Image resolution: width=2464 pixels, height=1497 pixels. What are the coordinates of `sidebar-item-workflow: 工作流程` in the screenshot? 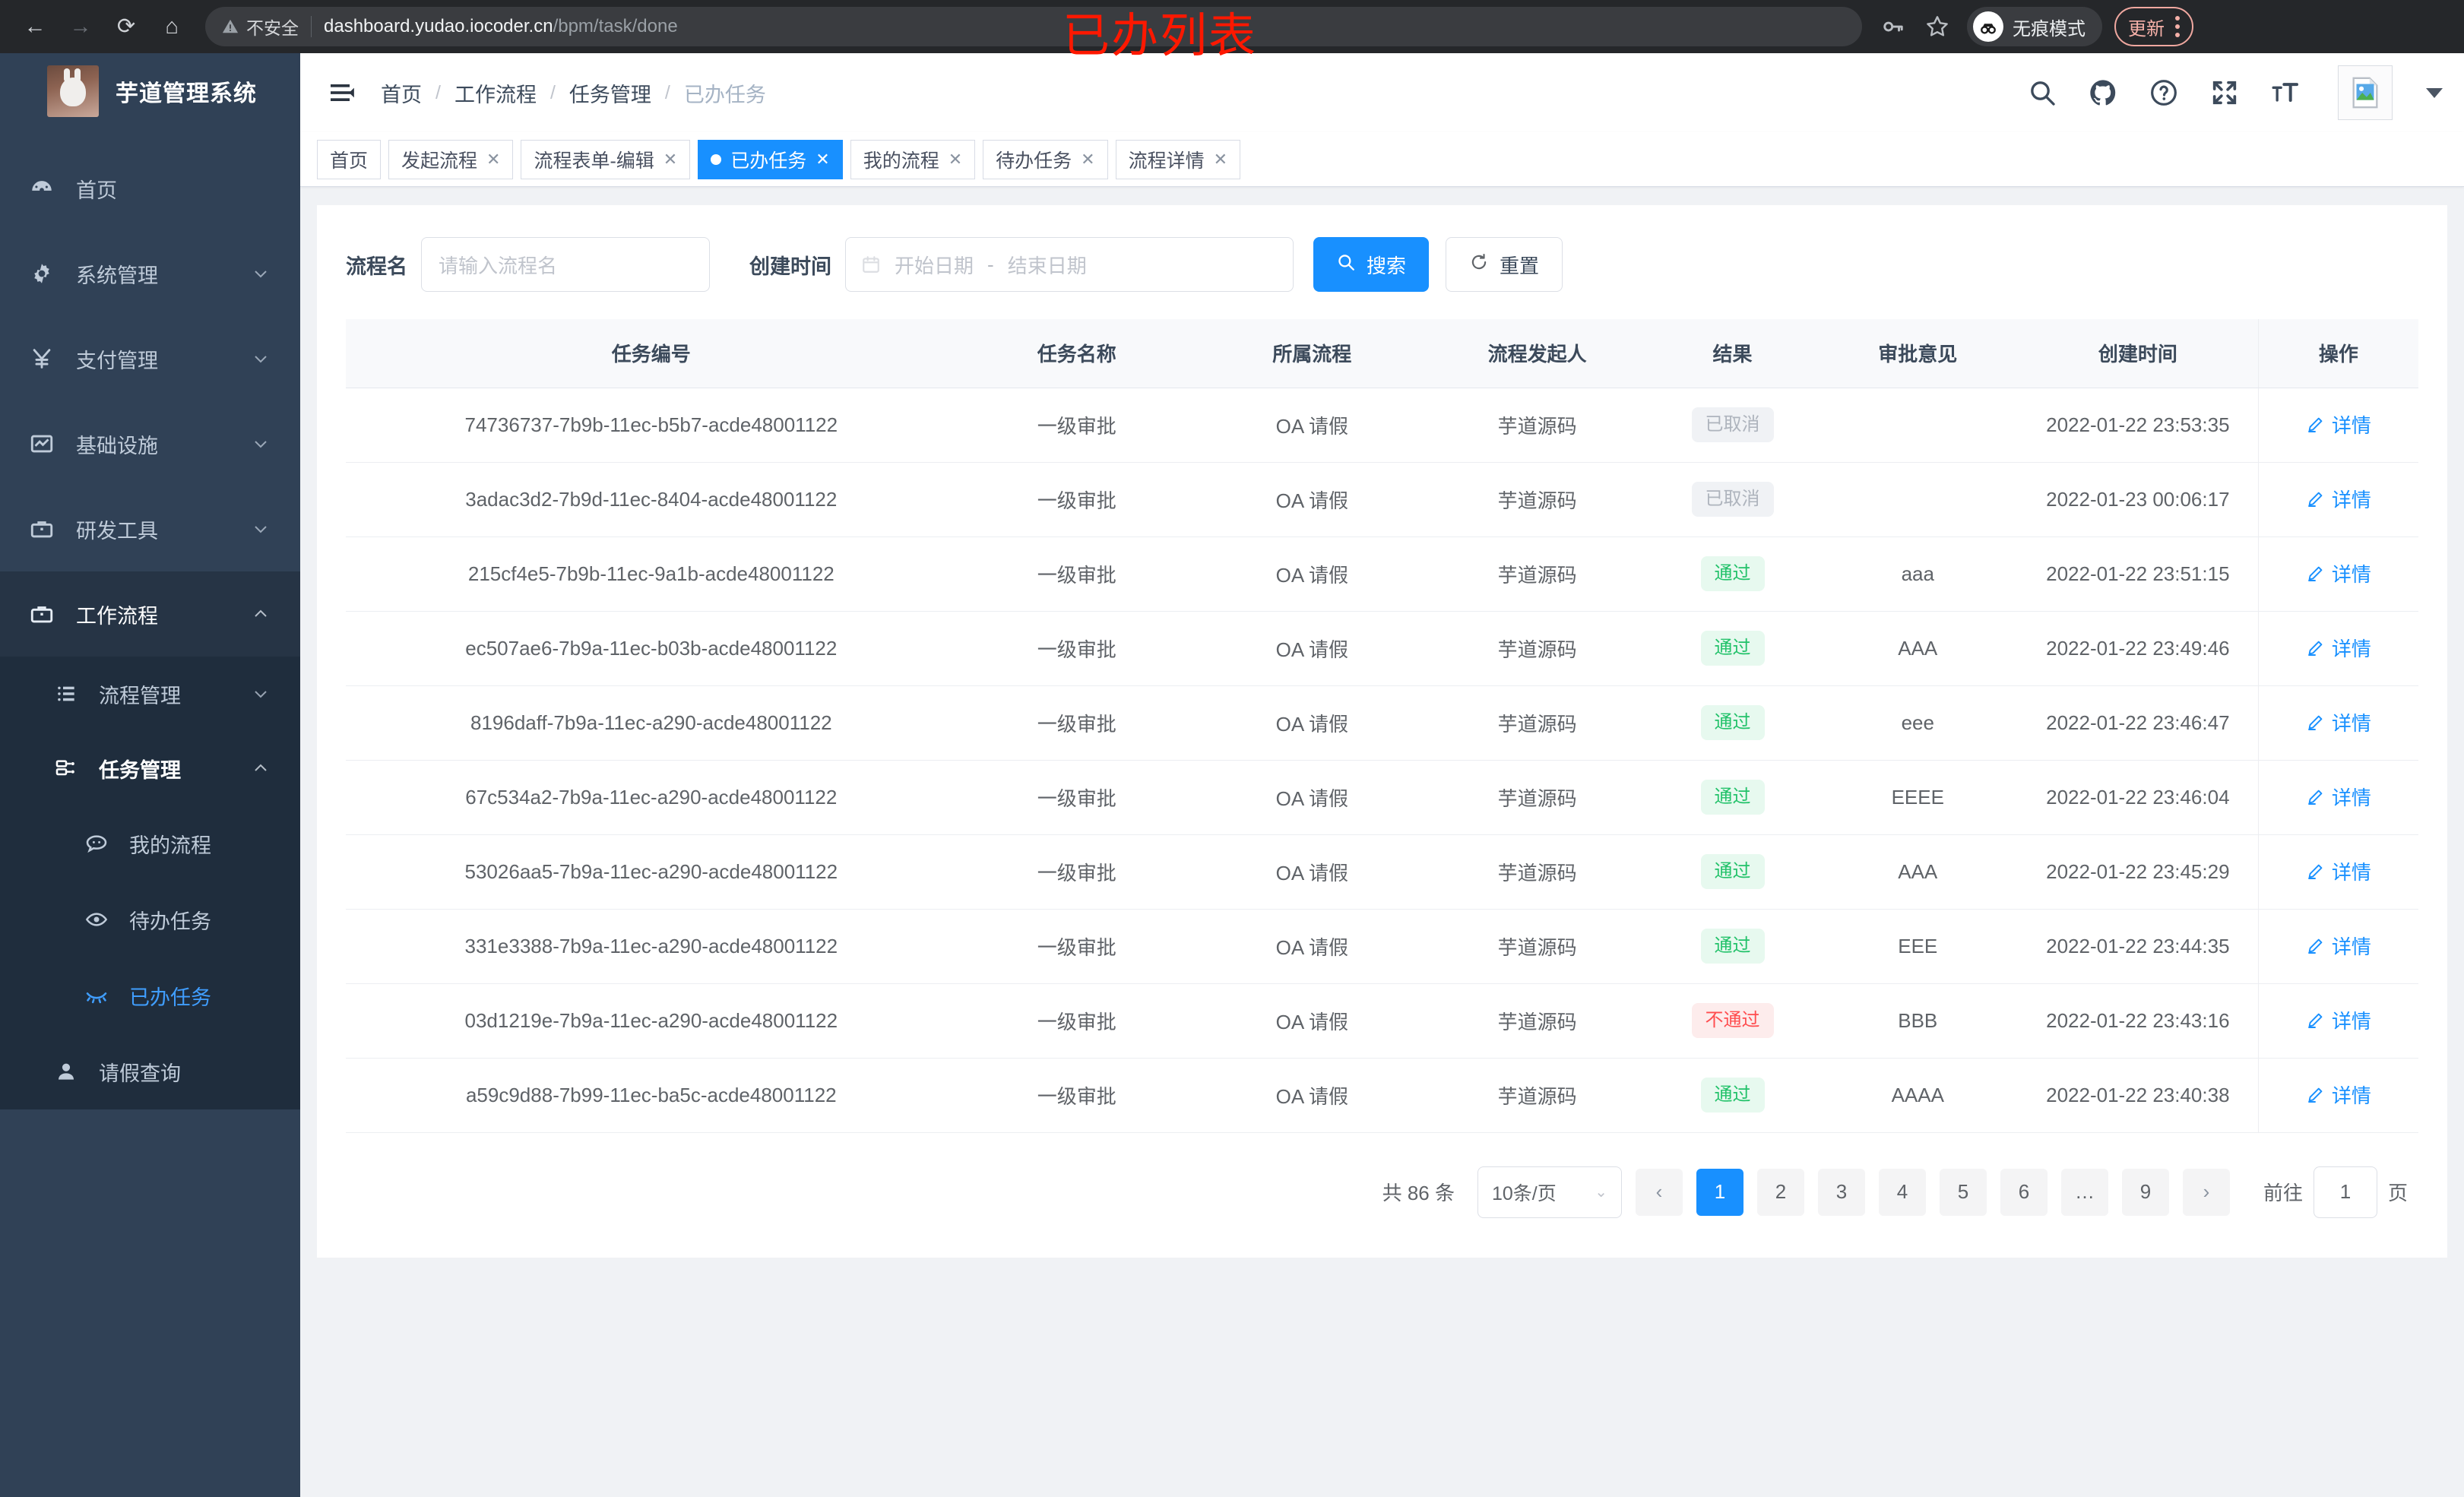 It's located at (150, 614).